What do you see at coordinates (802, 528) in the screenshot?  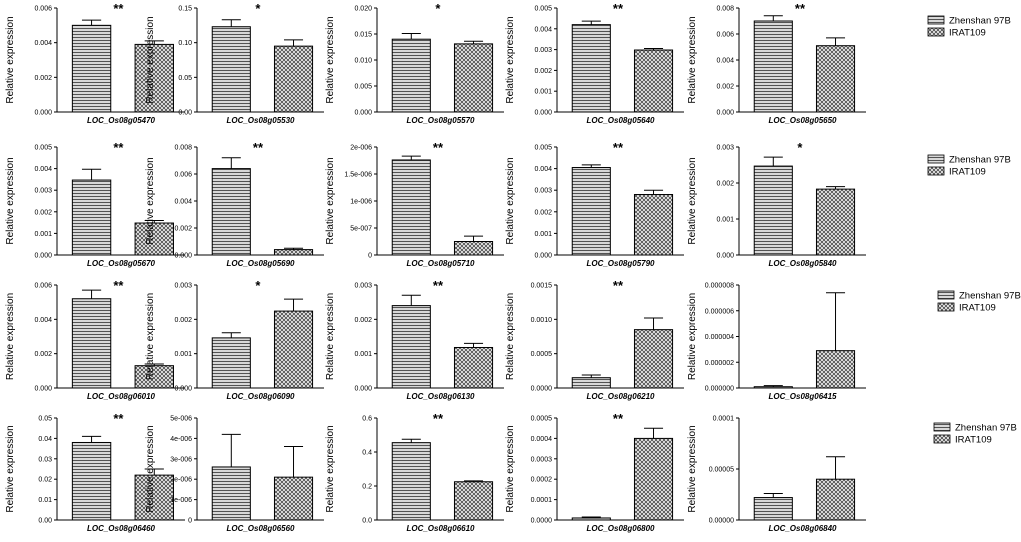 I see `gene-label: LOC_Os08g06840` at bounding box center [802, 528].